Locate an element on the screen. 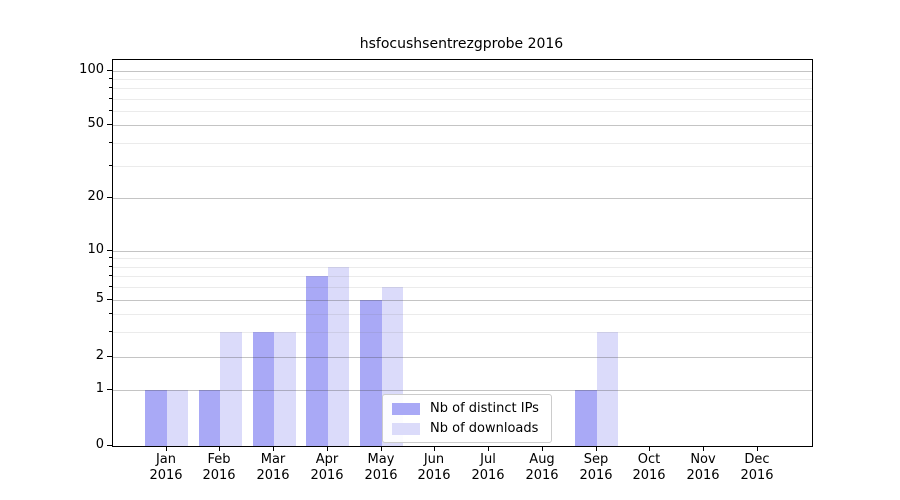  legend-label-distinct-ips: Nb of distinct IPs is located at coordinates (484, 408).